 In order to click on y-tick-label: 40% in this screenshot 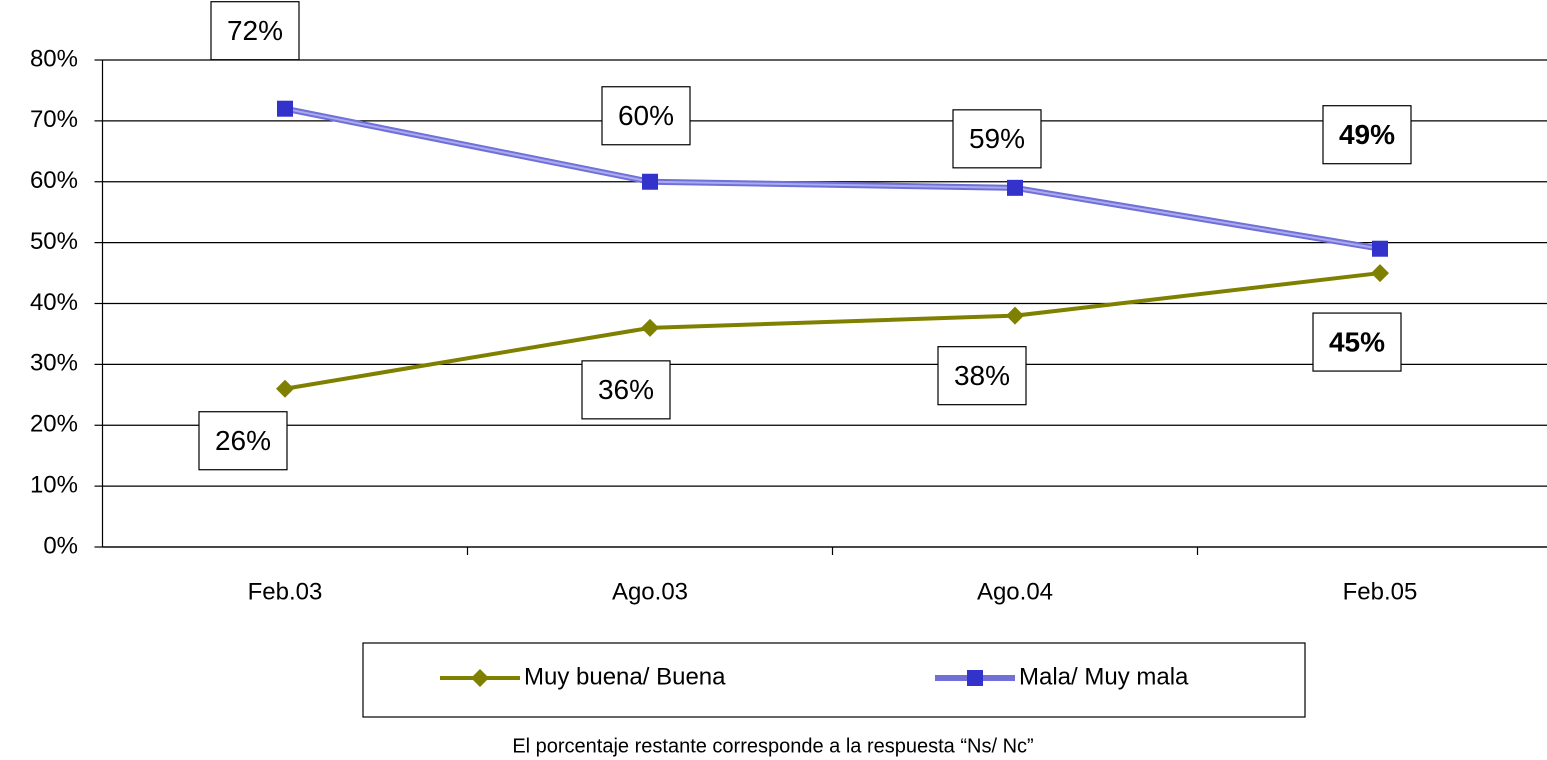, I will do `click(54, 302)`.